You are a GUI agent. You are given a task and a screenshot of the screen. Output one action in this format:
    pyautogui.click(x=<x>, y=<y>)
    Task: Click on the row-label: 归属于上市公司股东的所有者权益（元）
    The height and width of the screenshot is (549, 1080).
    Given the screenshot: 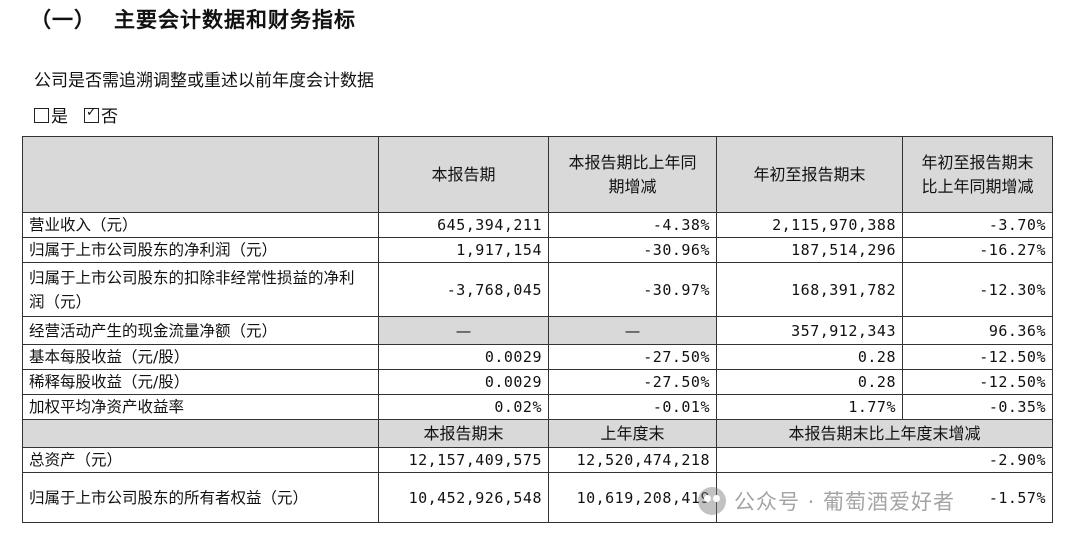 What is the action you would take?
    pyautogui.click(x=200, y=497)
    